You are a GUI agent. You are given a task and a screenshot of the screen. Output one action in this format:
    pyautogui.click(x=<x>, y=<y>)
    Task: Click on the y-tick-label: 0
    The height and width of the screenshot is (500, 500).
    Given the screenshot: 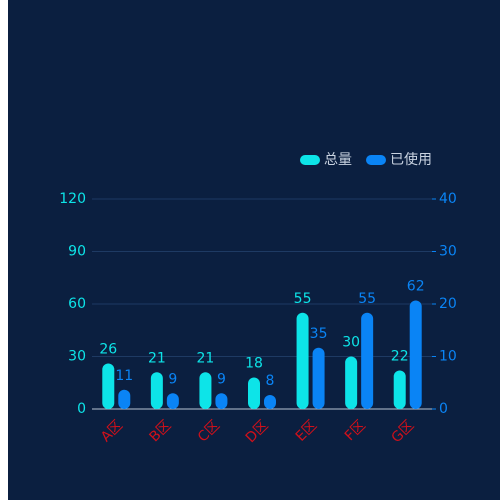 What is the action you would take?
    pyautogui.click(x=81, y=409)
    